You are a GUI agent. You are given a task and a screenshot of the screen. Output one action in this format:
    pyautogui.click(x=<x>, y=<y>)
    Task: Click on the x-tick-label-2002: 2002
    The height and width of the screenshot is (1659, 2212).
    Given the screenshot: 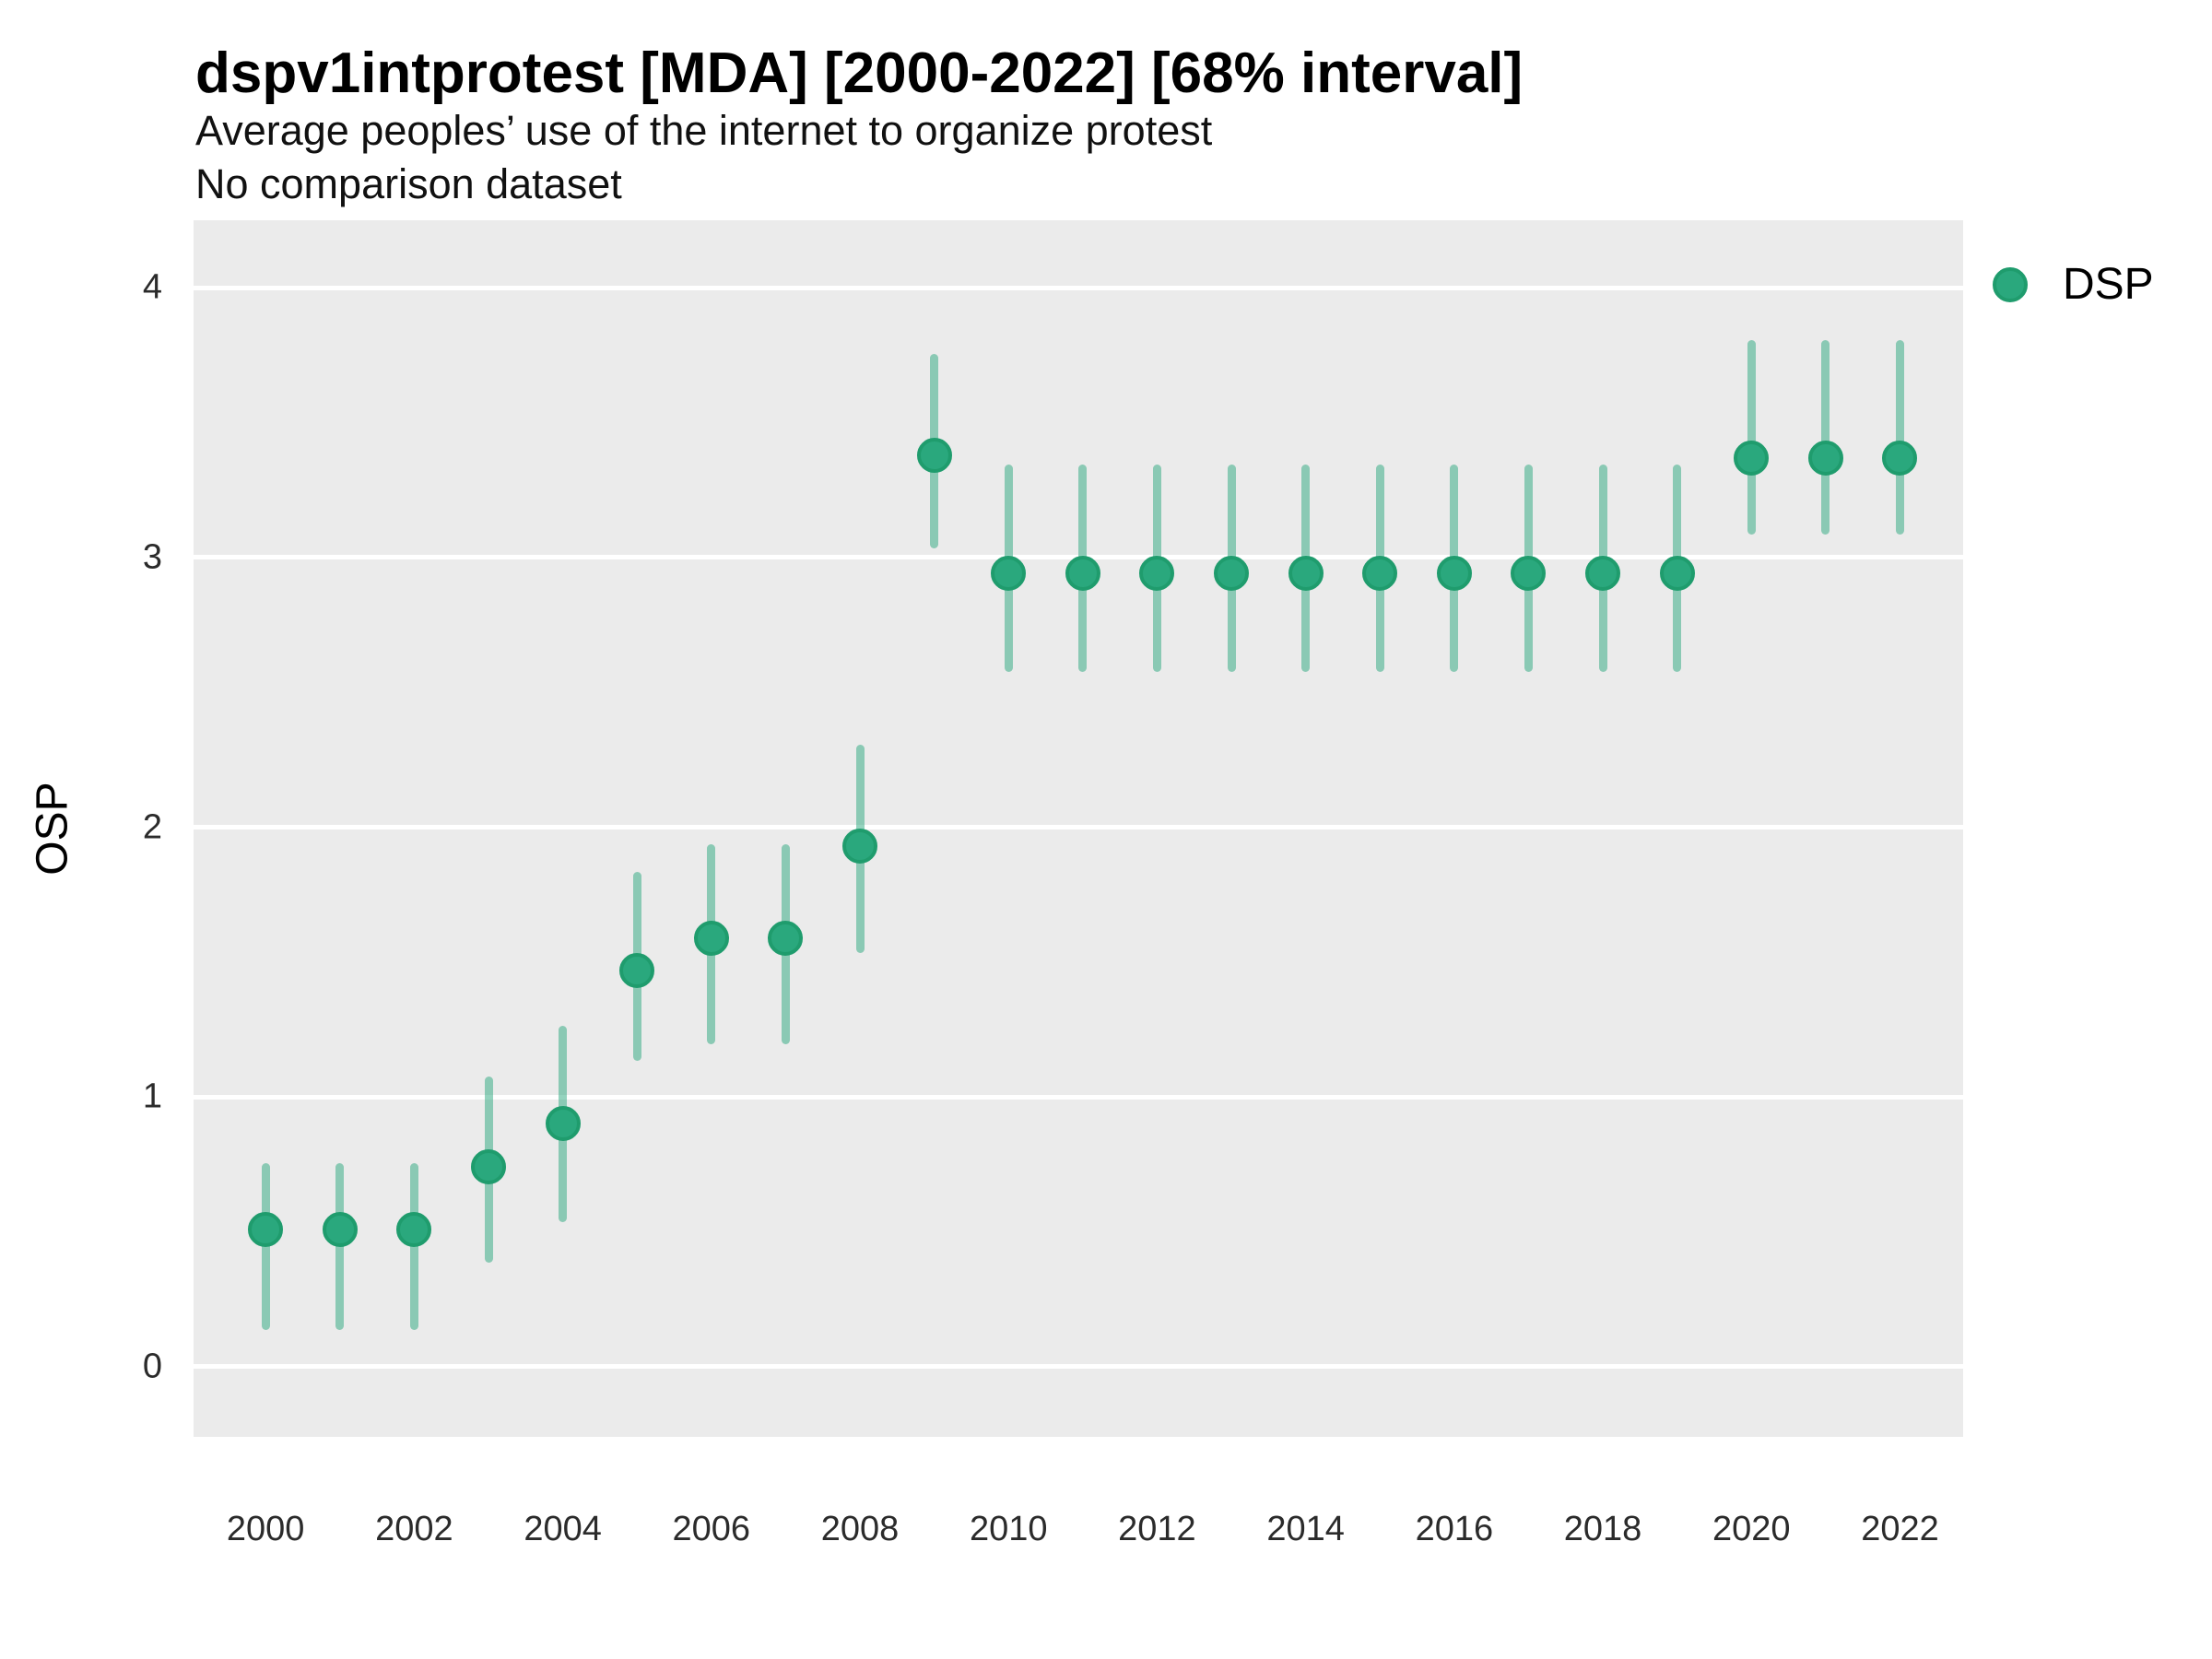 What is the action you would take?
    pyautogui.click(x=414, y=1529)
    